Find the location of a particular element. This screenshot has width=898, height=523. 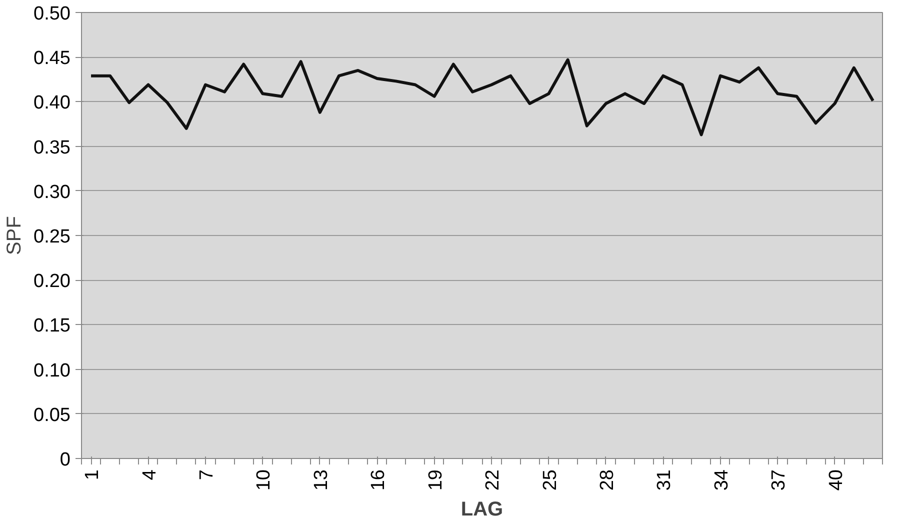

x-tick-label: 28 is located at coordinates (607, 480).